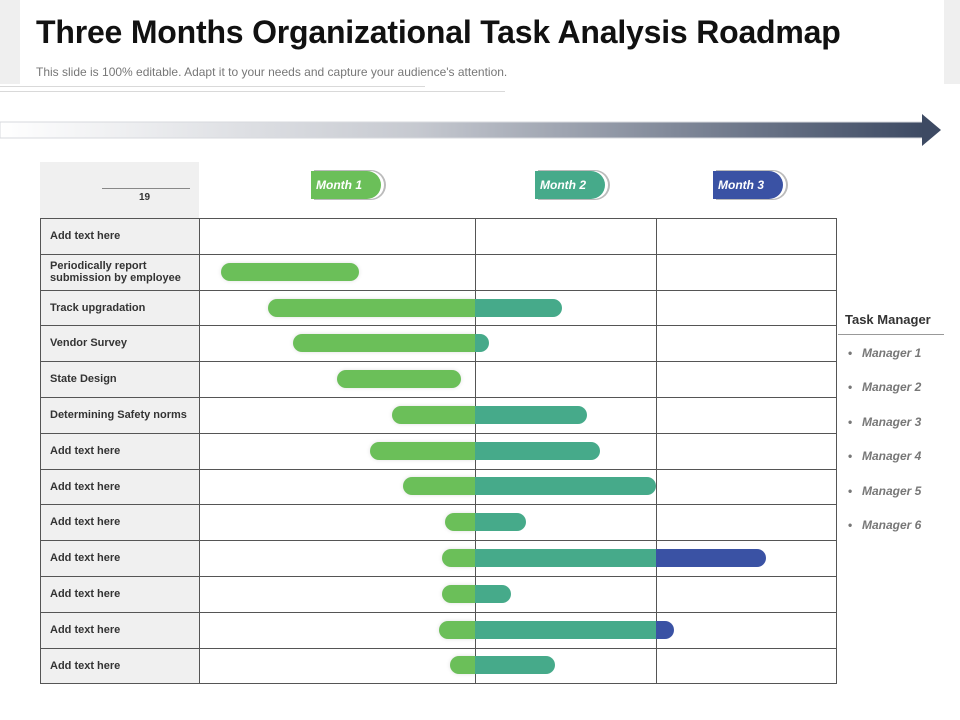 This screenshot has height=720, width=960. Describe the element at coordinates (83, 379) in the screenshot. I see `task-label: State Design` at that location.